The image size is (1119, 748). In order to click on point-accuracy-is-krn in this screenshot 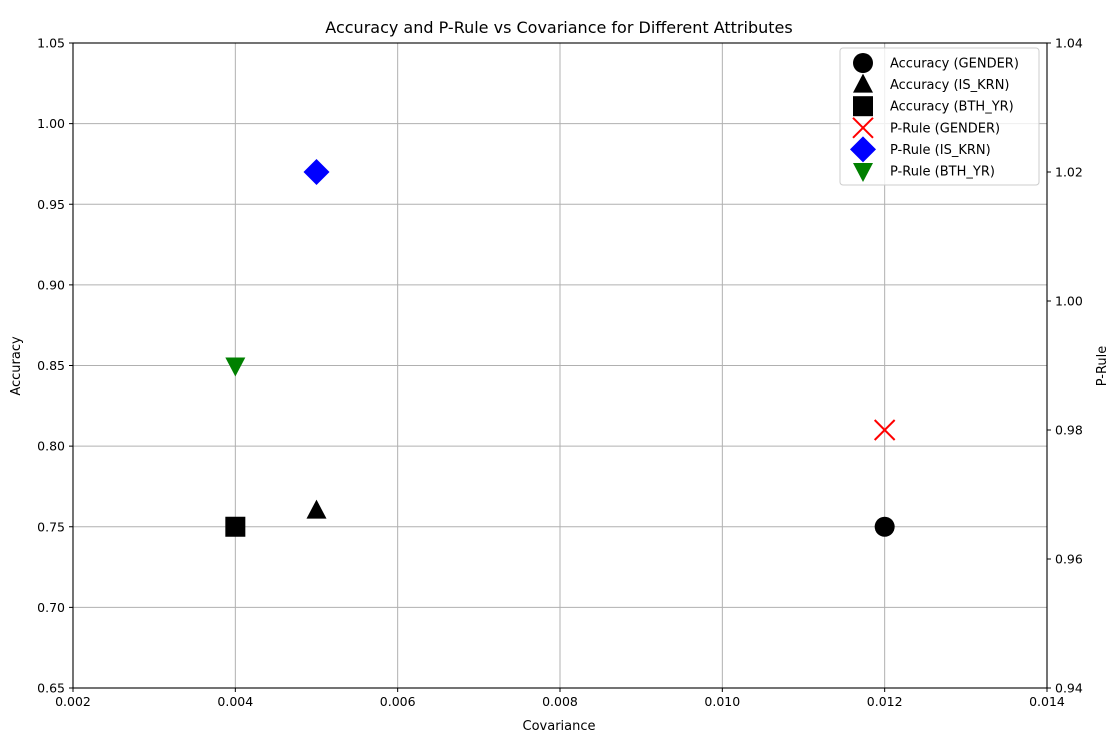, I will do `click(316, 509)`.